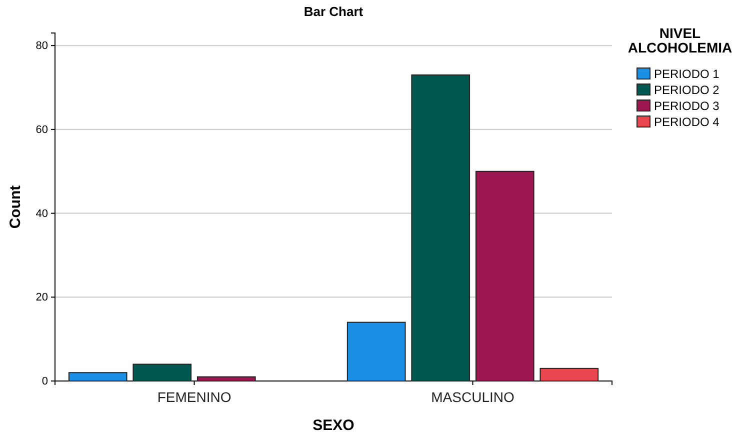 This screenshot has height=435, width=737. I want to click on y-tick-label: 80, so click(42, 46).